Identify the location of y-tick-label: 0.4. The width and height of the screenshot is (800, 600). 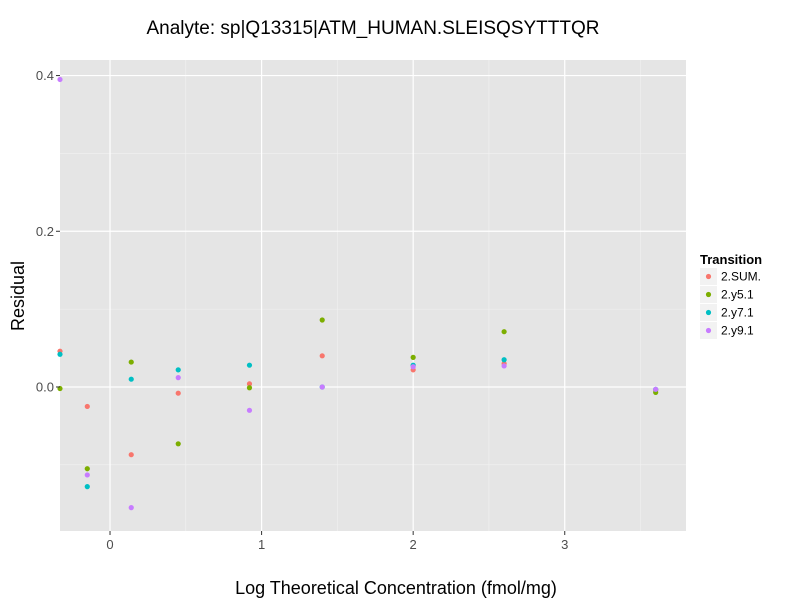
(45, 75).